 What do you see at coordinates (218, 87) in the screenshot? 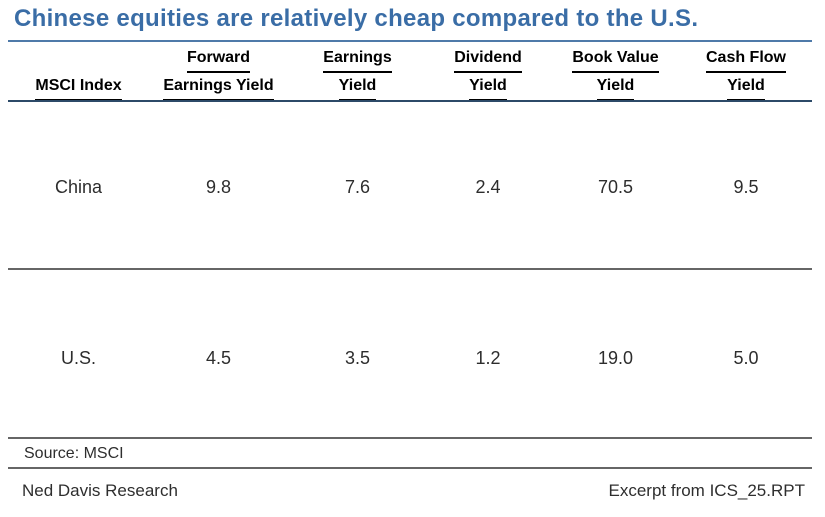
I see `column-header-line: Earnings Yield` at bounding box center [218, 87].